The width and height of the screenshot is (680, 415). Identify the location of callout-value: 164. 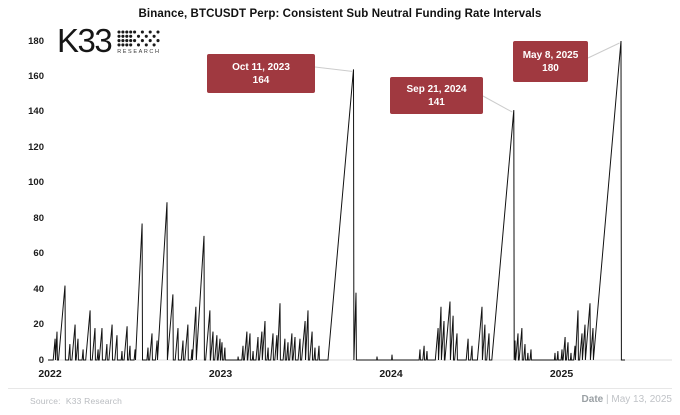
(261, 80).